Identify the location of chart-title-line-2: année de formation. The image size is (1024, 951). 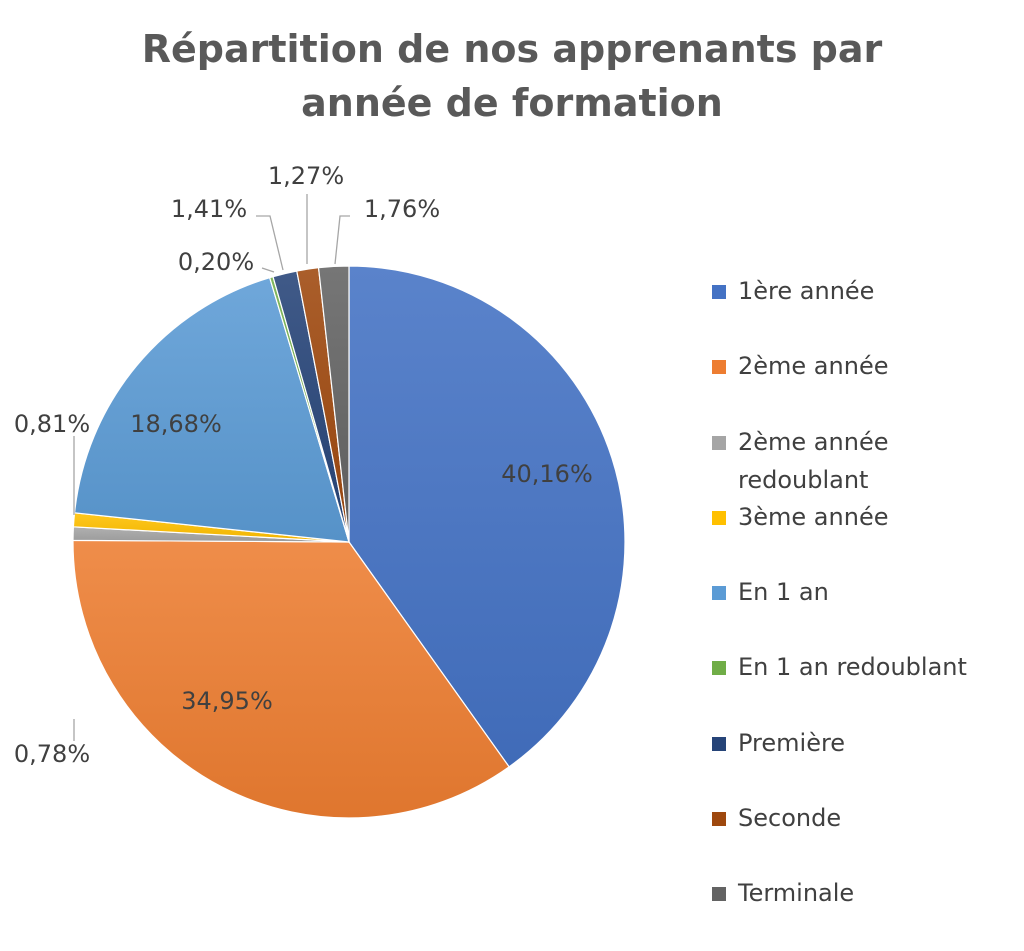
(512, 103).